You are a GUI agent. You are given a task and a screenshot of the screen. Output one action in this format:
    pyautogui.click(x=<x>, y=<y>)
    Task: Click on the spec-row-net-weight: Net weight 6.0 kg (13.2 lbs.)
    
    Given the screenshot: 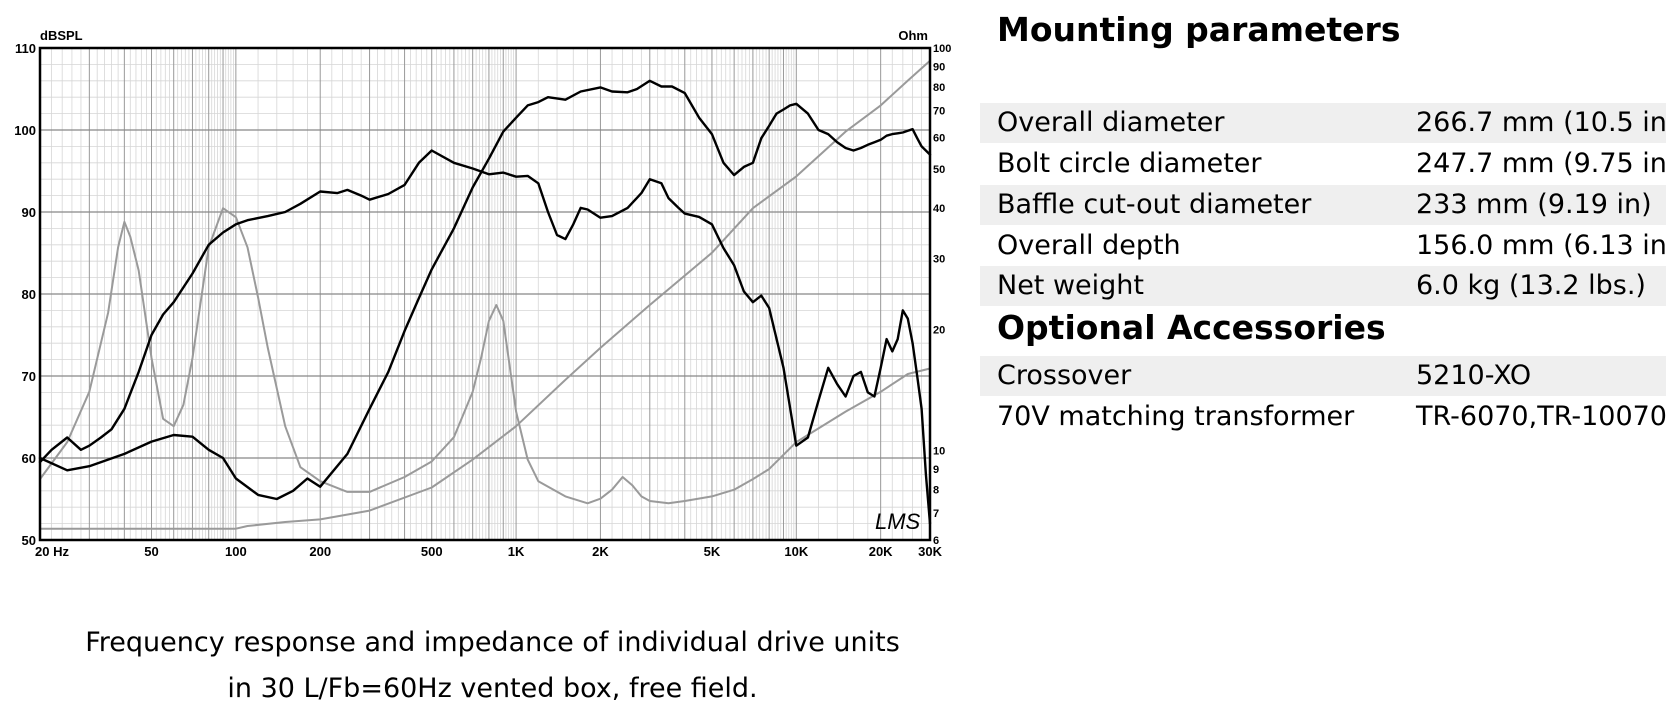 What is the action you would take?
    pyautogui.click(x=1323, y=286)
    